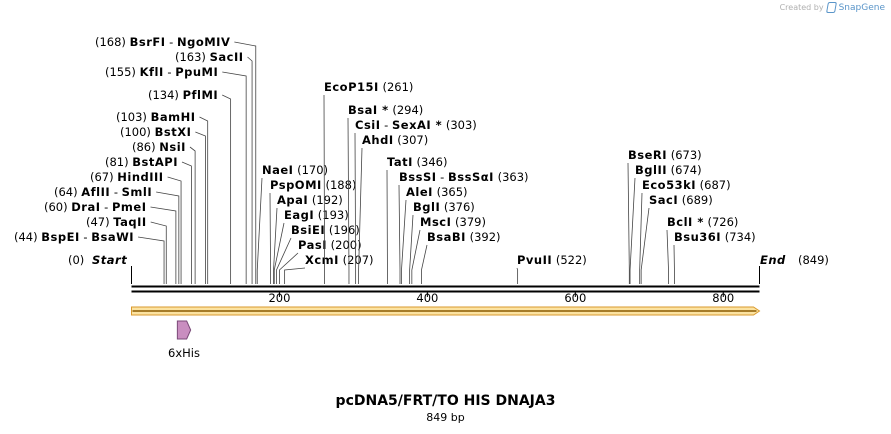 The height and width of the screenshot is (434, 891). I want to click on enzyme-name: AhdI, so click(378, 140).